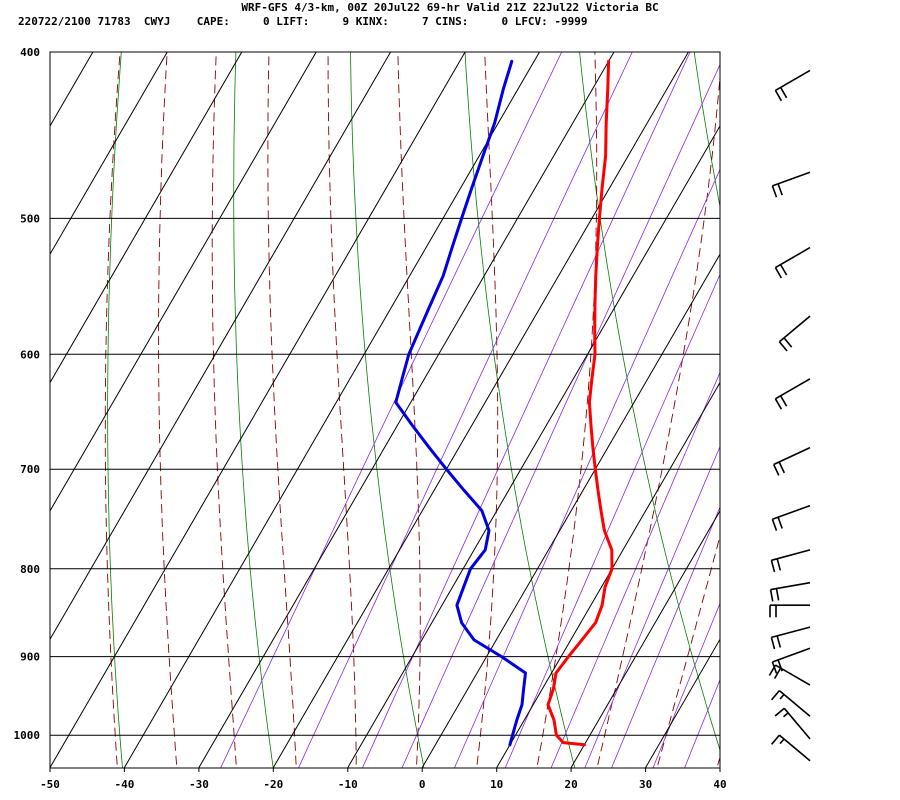 This screenshot has width=900, height=800. I want to click on pressure-tick-label: 500, so click(30, 218).